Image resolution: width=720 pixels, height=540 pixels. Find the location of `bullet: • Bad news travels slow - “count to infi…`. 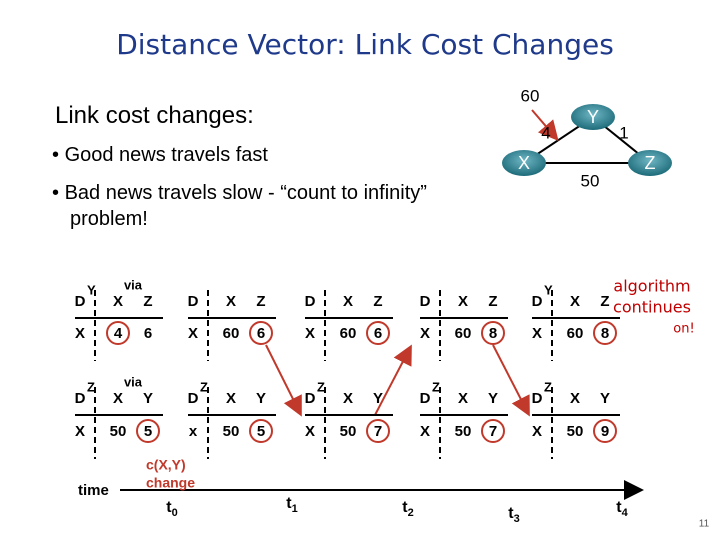

bullet: • Bad news travels slow - “count to infi… is located at coordinates (239, 206).